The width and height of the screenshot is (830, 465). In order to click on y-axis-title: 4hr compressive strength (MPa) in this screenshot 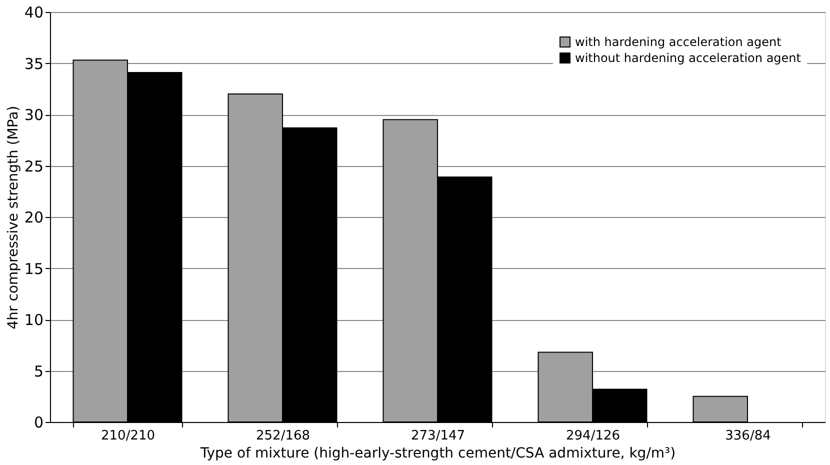, I will do `click(13, 218)`.